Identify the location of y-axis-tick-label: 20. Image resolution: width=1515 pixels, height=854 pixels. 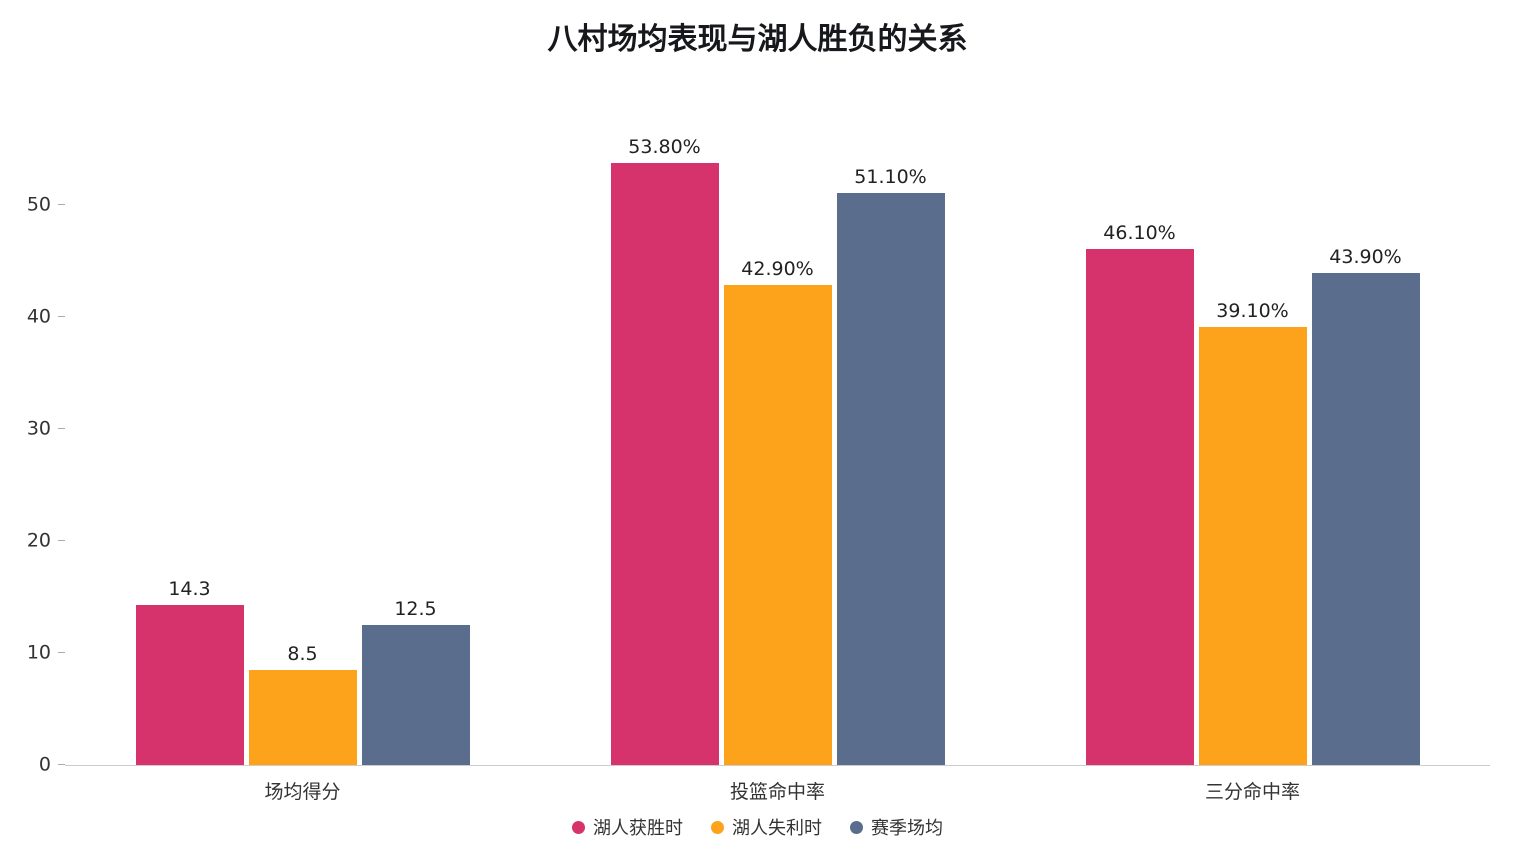
(38, 540).